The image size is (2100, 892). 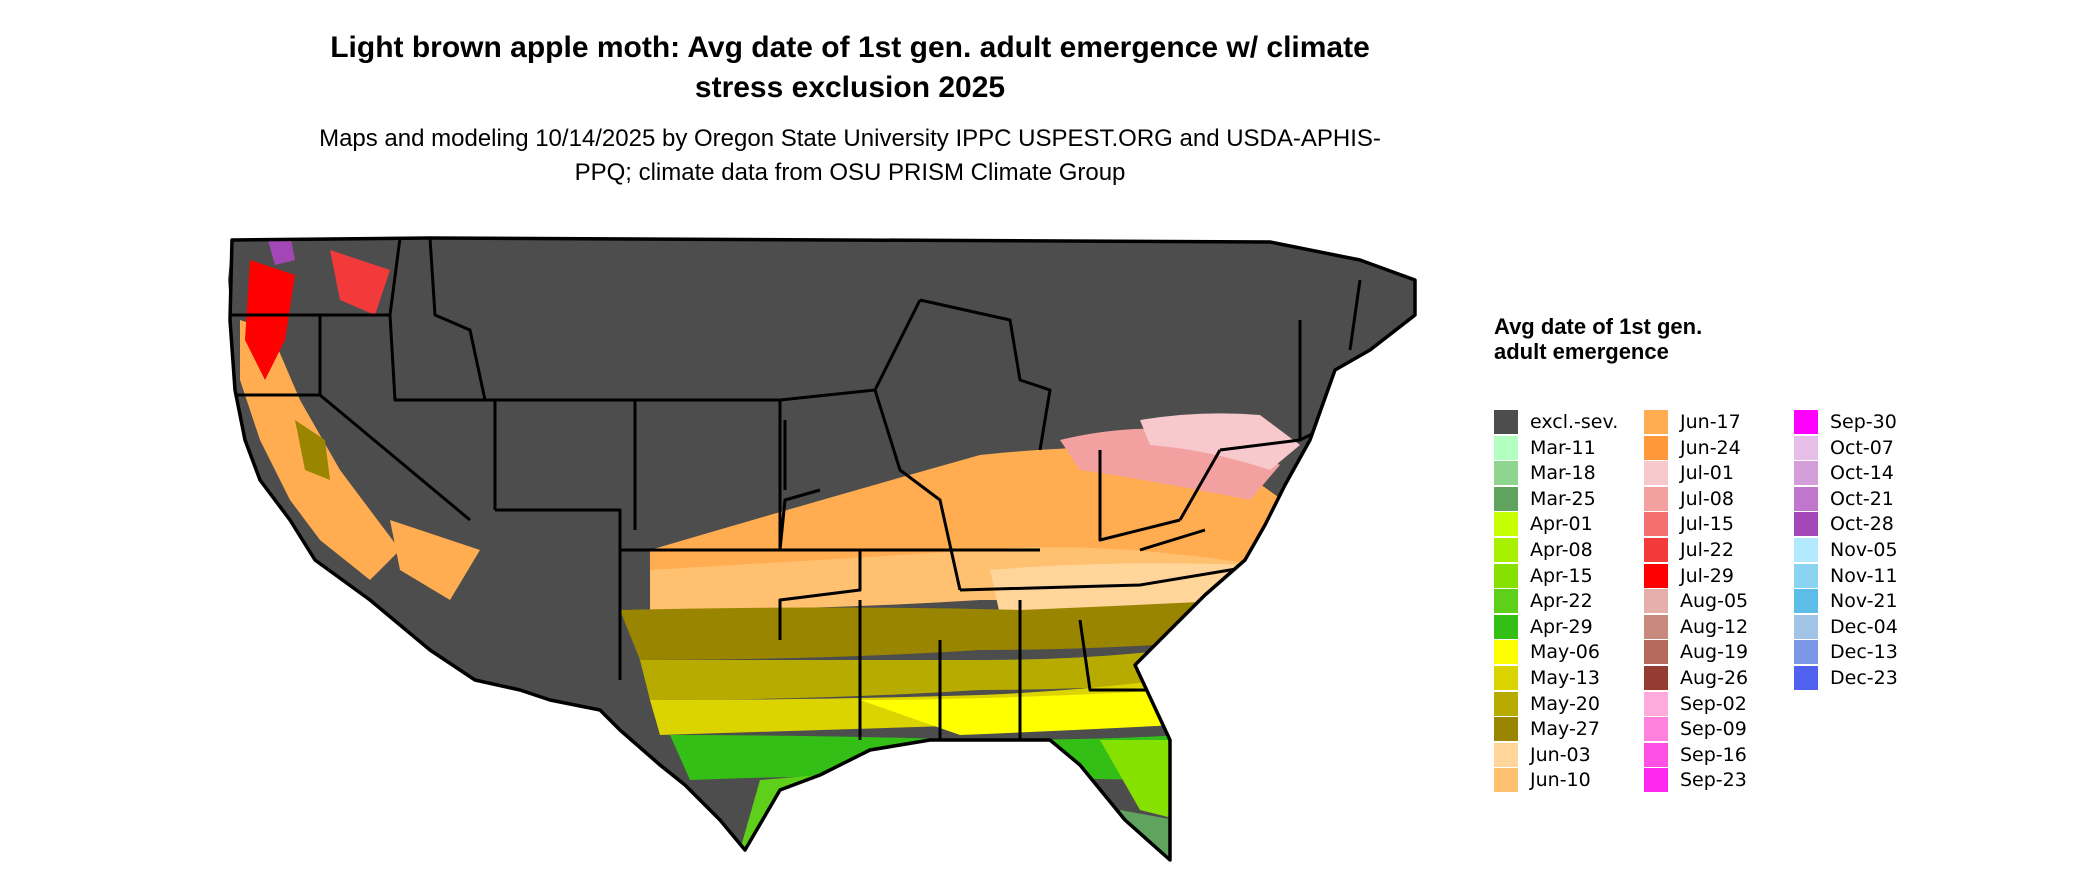 I want to click on legend-label: Jul-29, so click(x=1707, y=575).